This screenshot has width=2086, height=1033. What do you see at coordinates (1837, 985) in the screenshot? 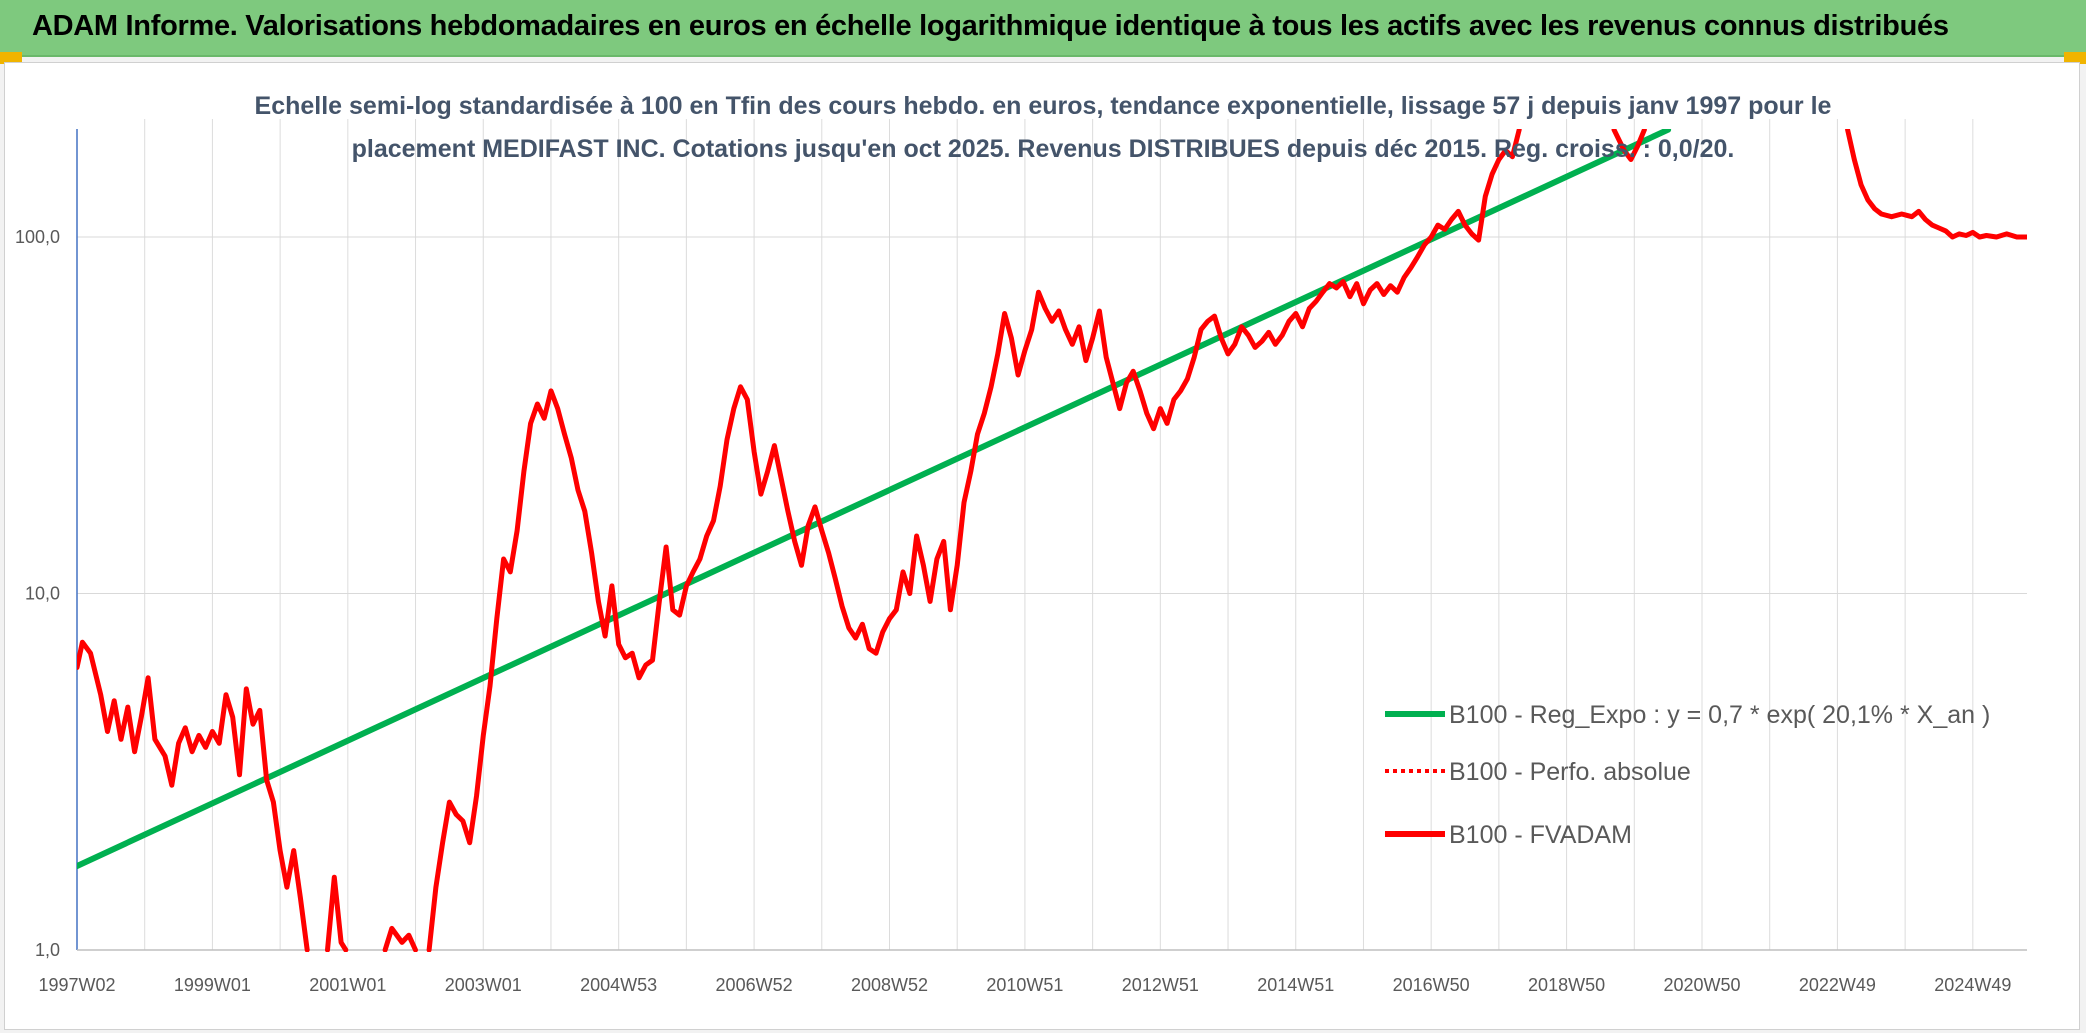
I see `x-tick-label: 2022W49` at bounding box center [1837, 985].